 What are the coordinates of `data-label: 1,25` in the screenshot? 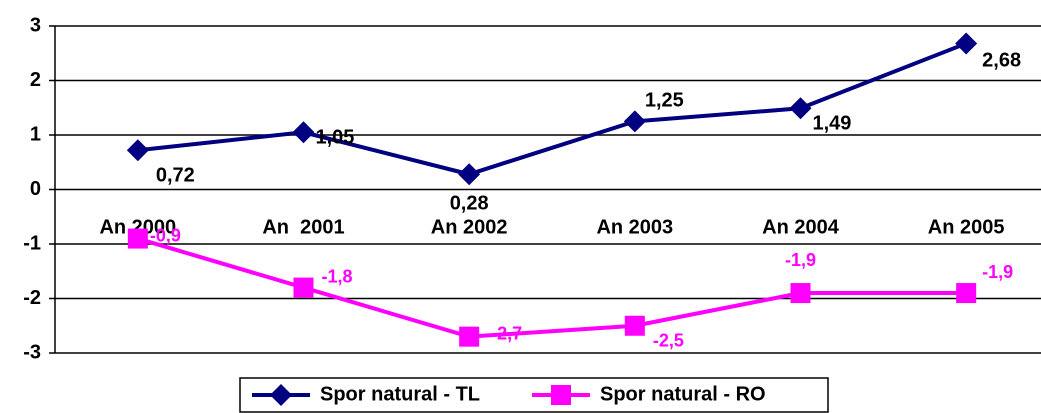 It's located at (664, 101).